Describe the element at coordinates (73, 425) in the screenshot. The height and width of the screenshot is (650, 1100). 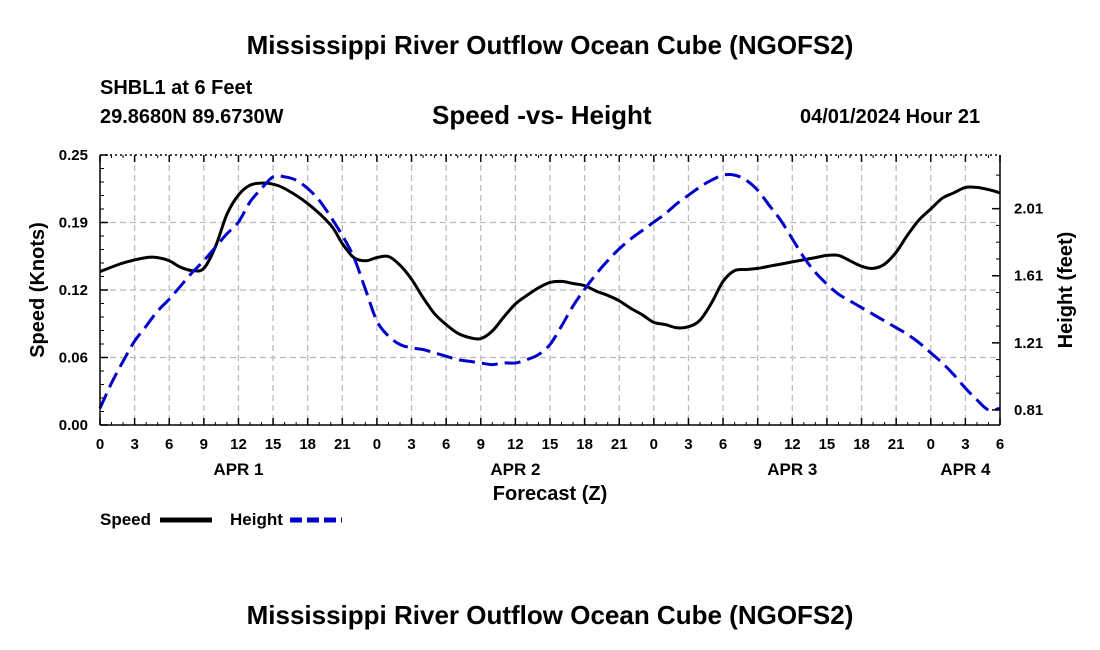
I see `y-tick-label: 0.00` at that location.